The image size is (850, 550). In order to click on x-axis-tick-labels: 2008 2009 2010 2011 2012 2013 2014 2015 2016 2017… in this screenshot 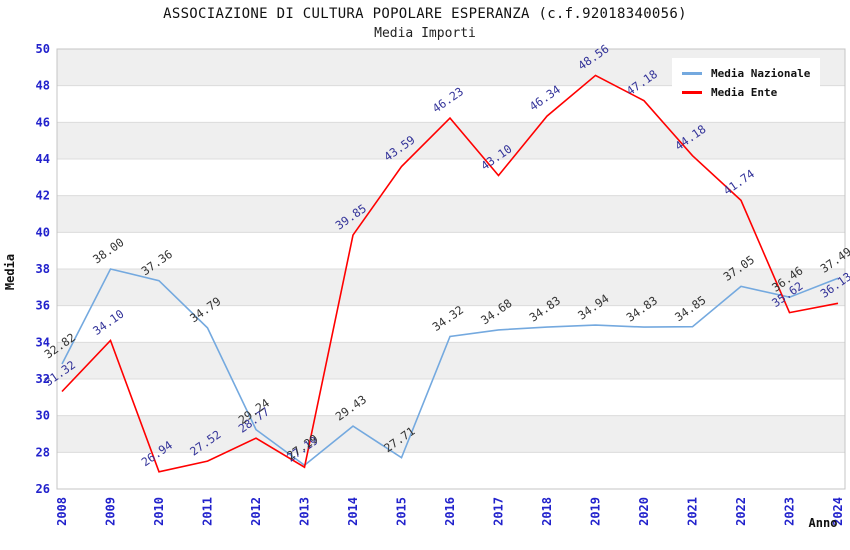, I will do `click(450, 511)`.